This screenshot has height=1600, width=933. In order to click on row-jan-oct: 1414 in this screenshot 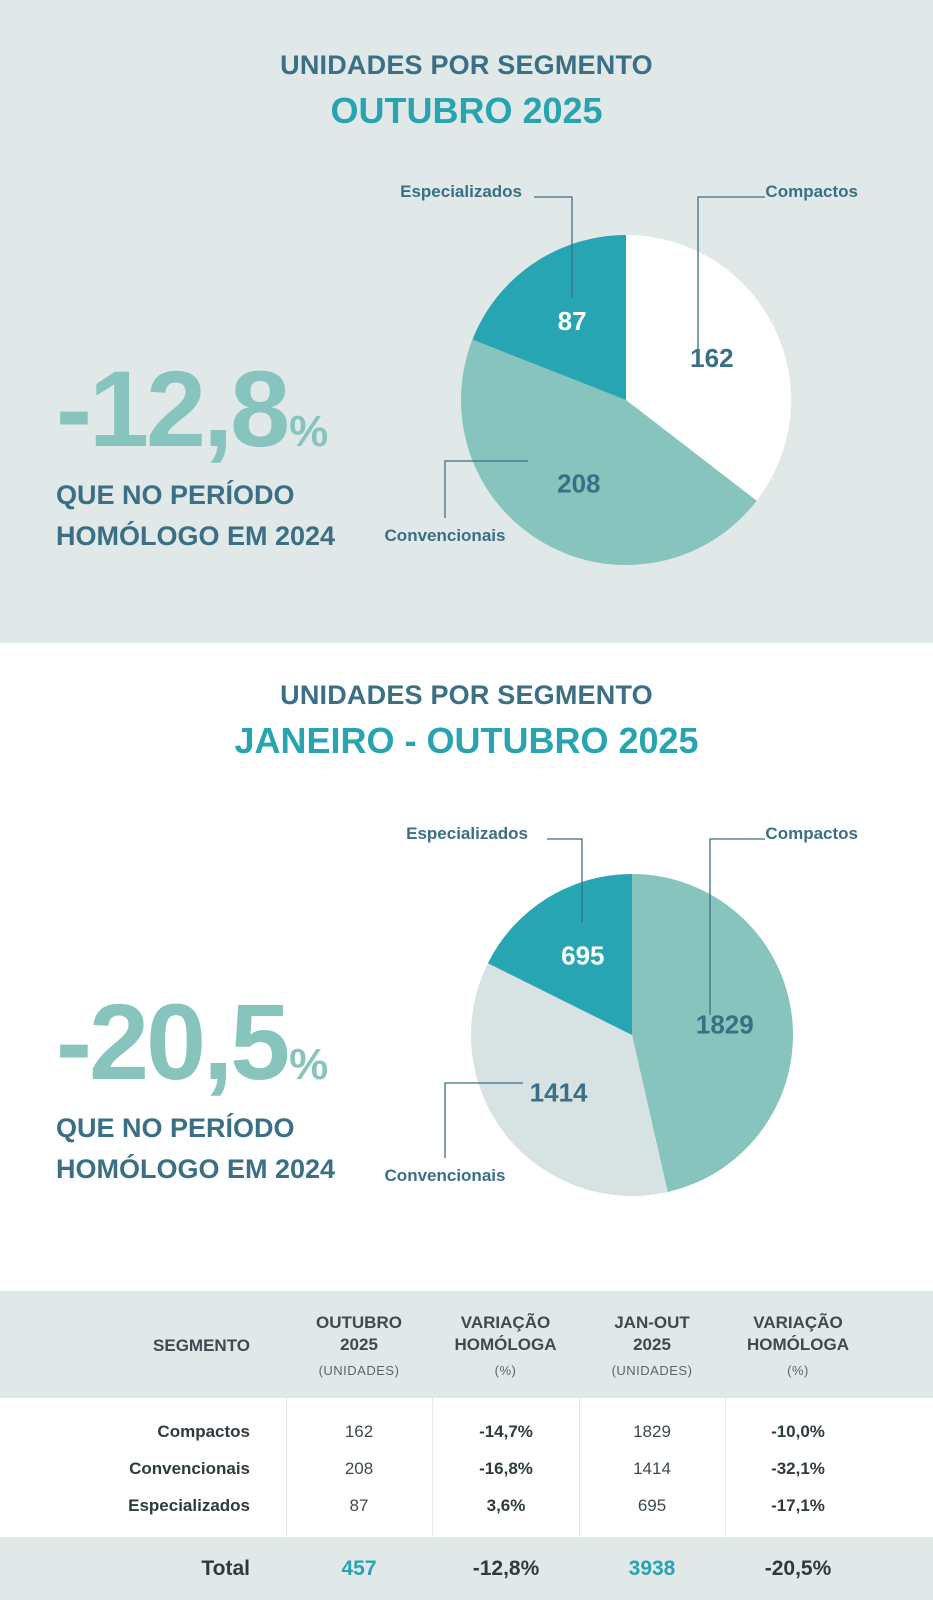, I will do `click(652, 1468)`.